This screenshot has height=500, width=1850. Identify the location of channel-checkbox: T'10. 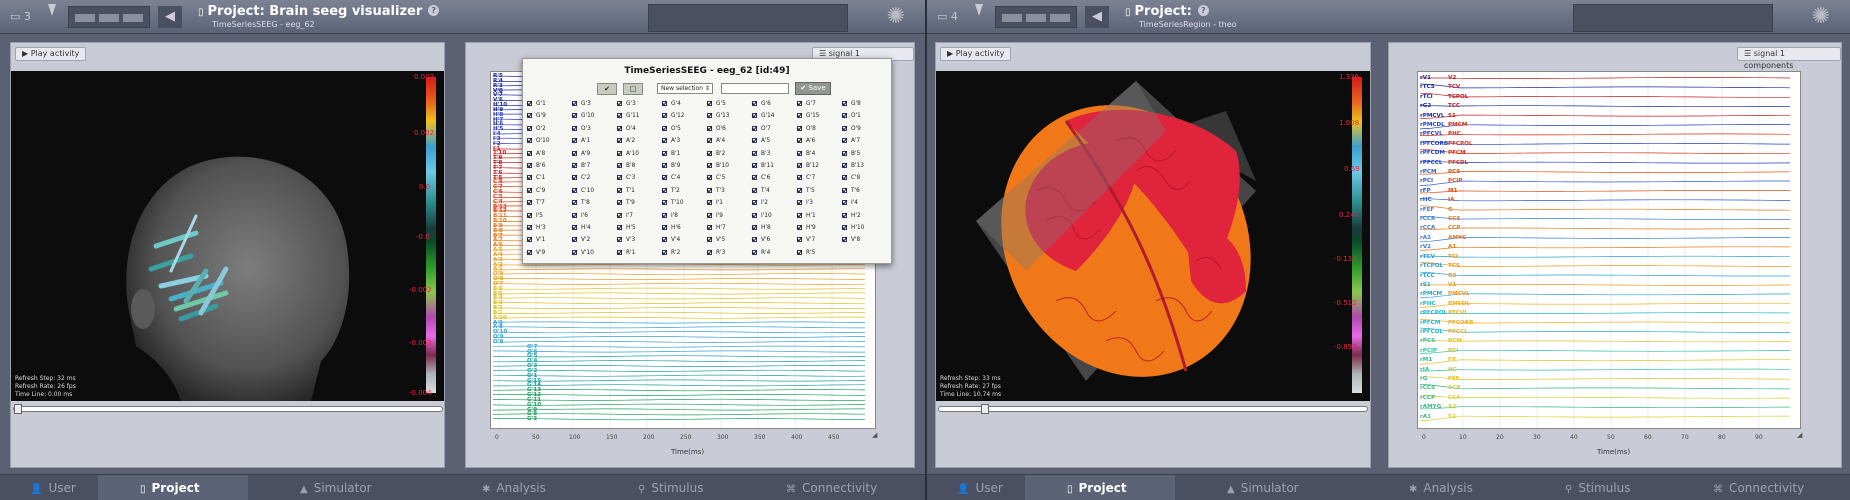
(673, 203).